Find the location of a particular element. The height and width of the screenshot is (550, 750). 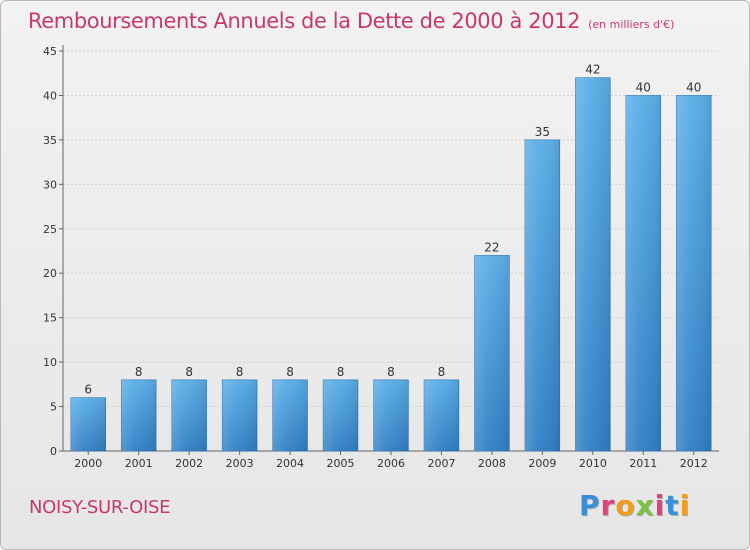

y-tick-label: 35 is located at coordinates (50, 140).